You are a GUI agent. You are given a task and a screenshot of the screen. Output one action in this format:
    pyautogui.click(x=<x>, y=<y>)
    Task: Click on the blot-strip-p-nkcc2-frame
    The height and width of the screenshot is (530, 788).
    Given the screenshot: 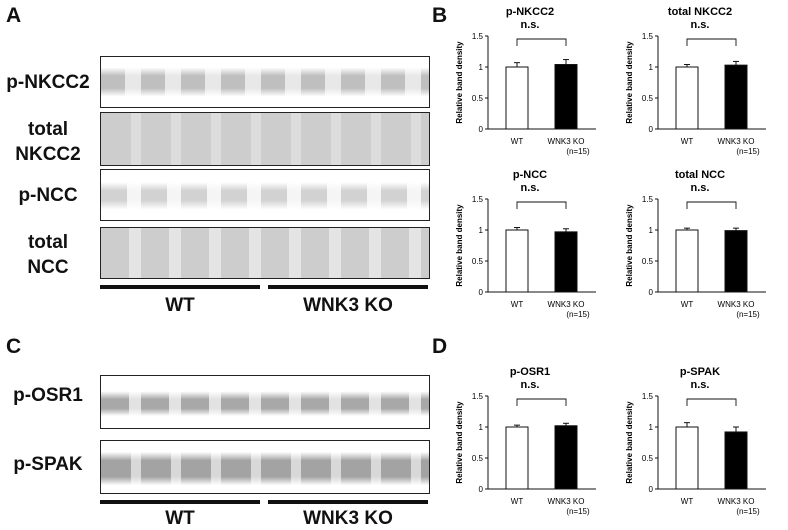 What is the action you would take?
    pyautogui.click(x=265, y=82)
    